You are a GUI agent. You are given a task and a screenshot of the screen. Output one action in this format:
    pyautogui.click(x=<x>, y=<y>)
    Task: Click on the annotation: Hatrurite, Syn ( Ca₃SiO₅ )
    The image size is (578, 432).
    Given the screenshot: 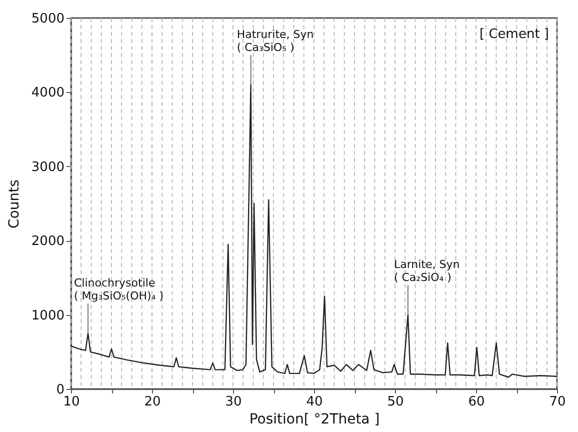 What is the action you would take?
    pyautogui.click(x=275, y=41)
    